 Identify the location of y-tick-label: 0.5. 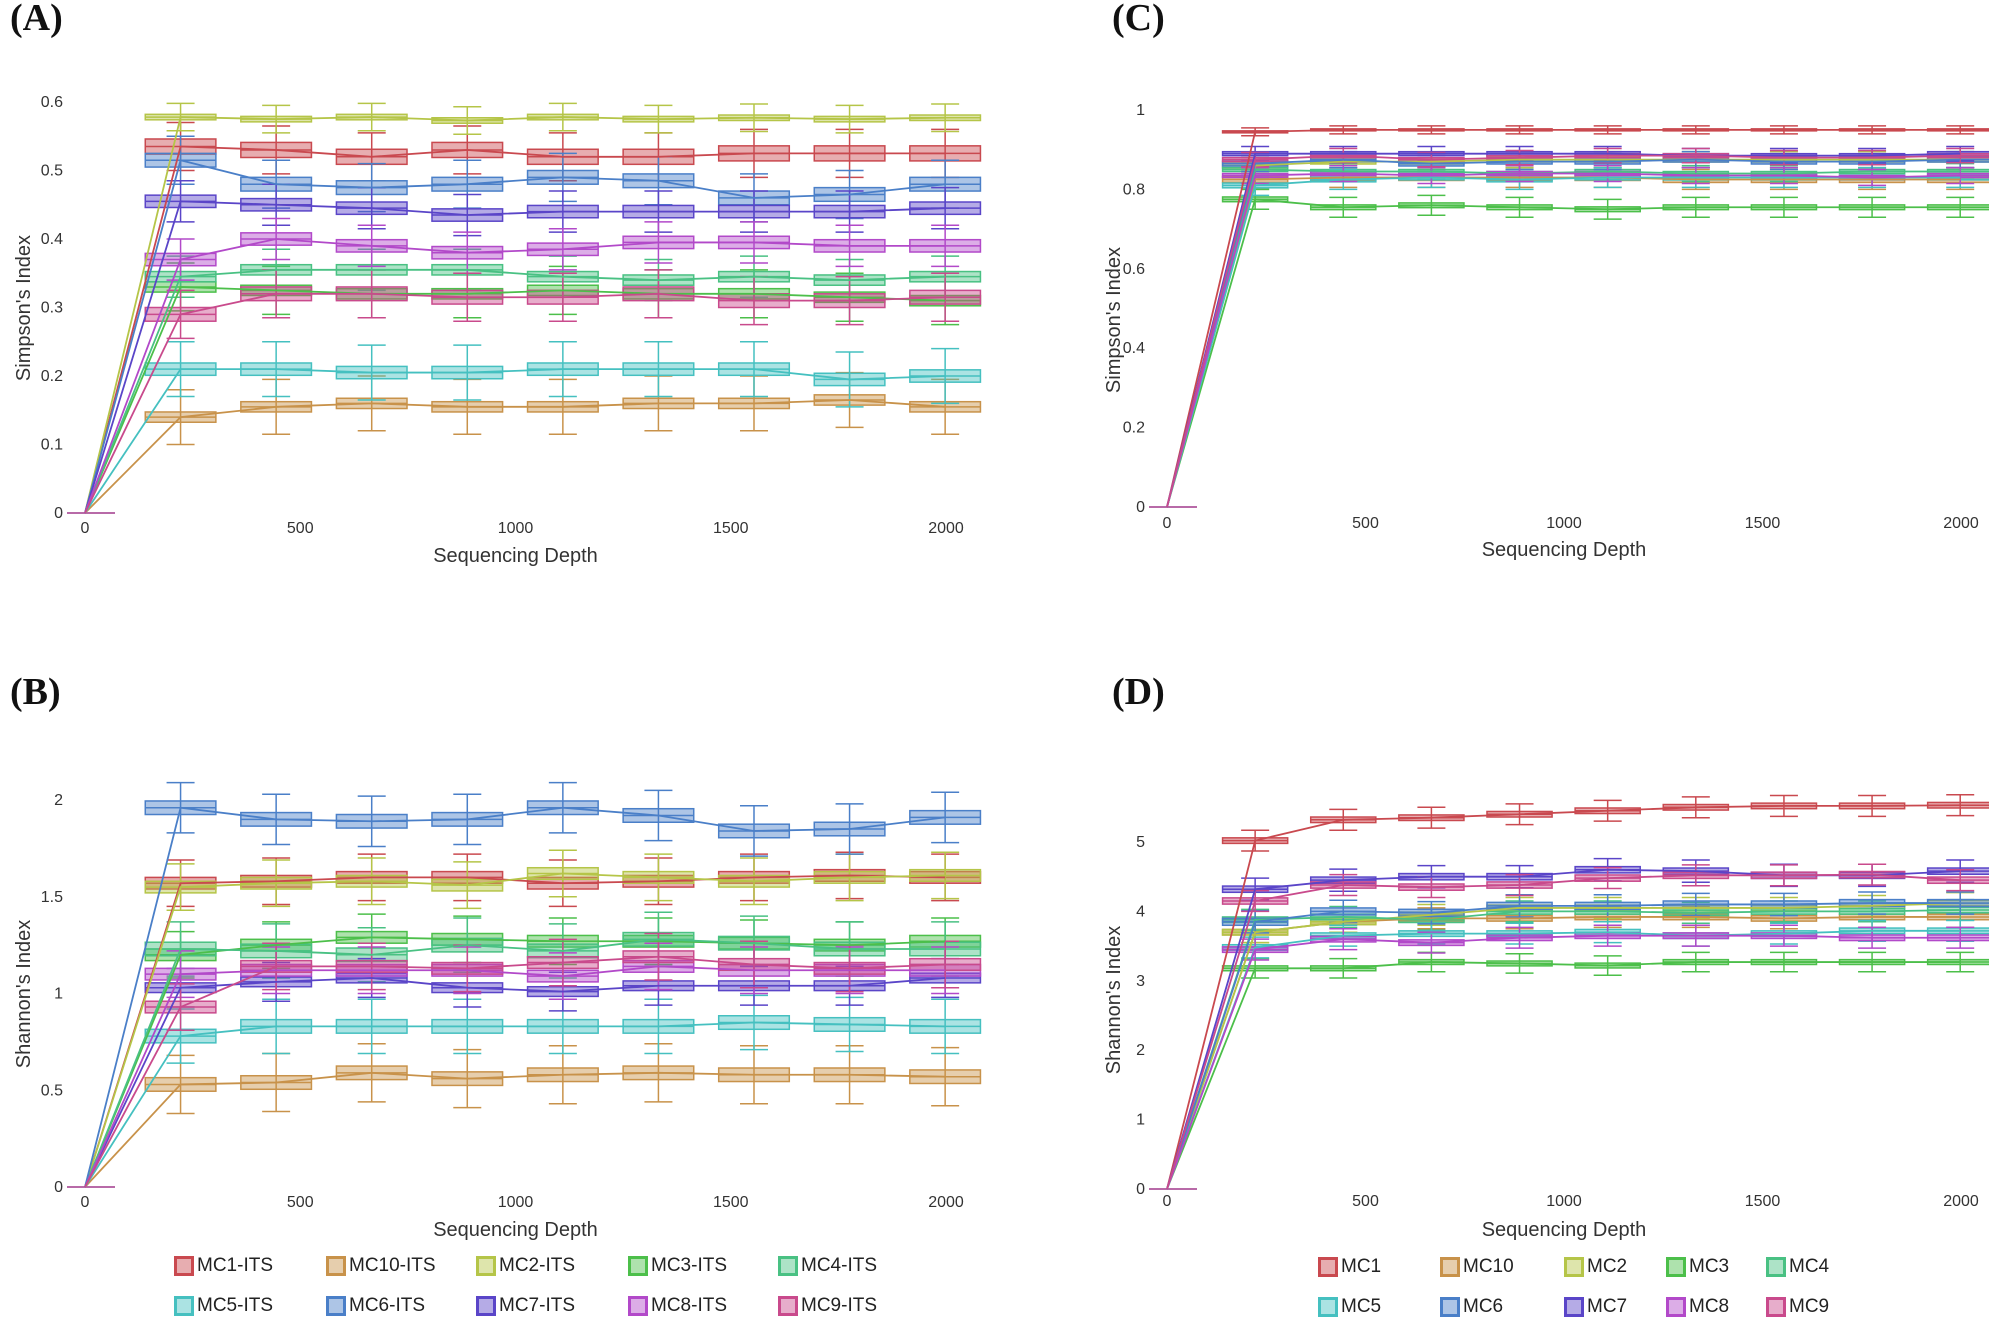
(52, 1090).